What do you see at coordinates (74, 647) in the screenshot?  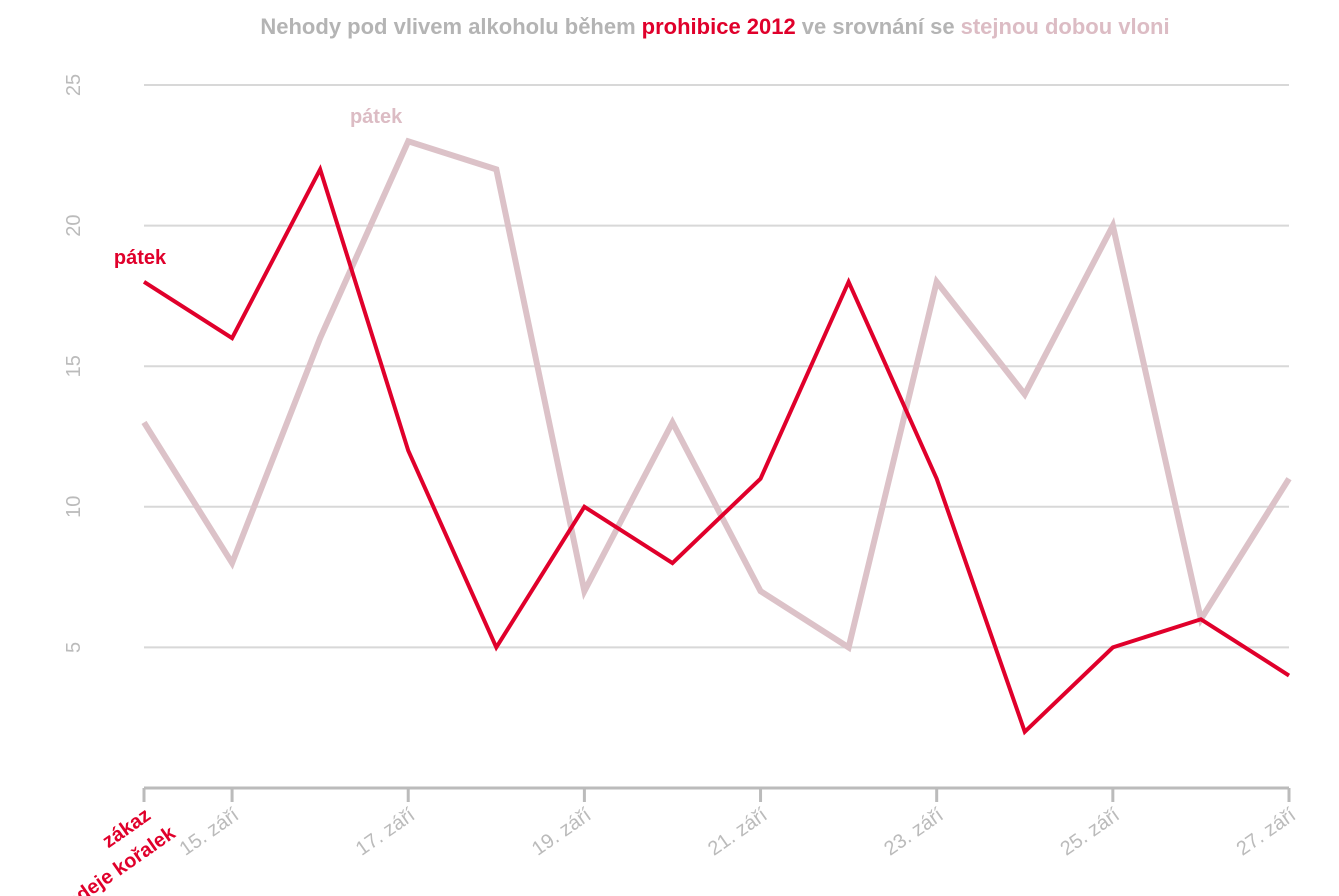 I see `y-tick-label: 5` at bounding box center [74, 647].